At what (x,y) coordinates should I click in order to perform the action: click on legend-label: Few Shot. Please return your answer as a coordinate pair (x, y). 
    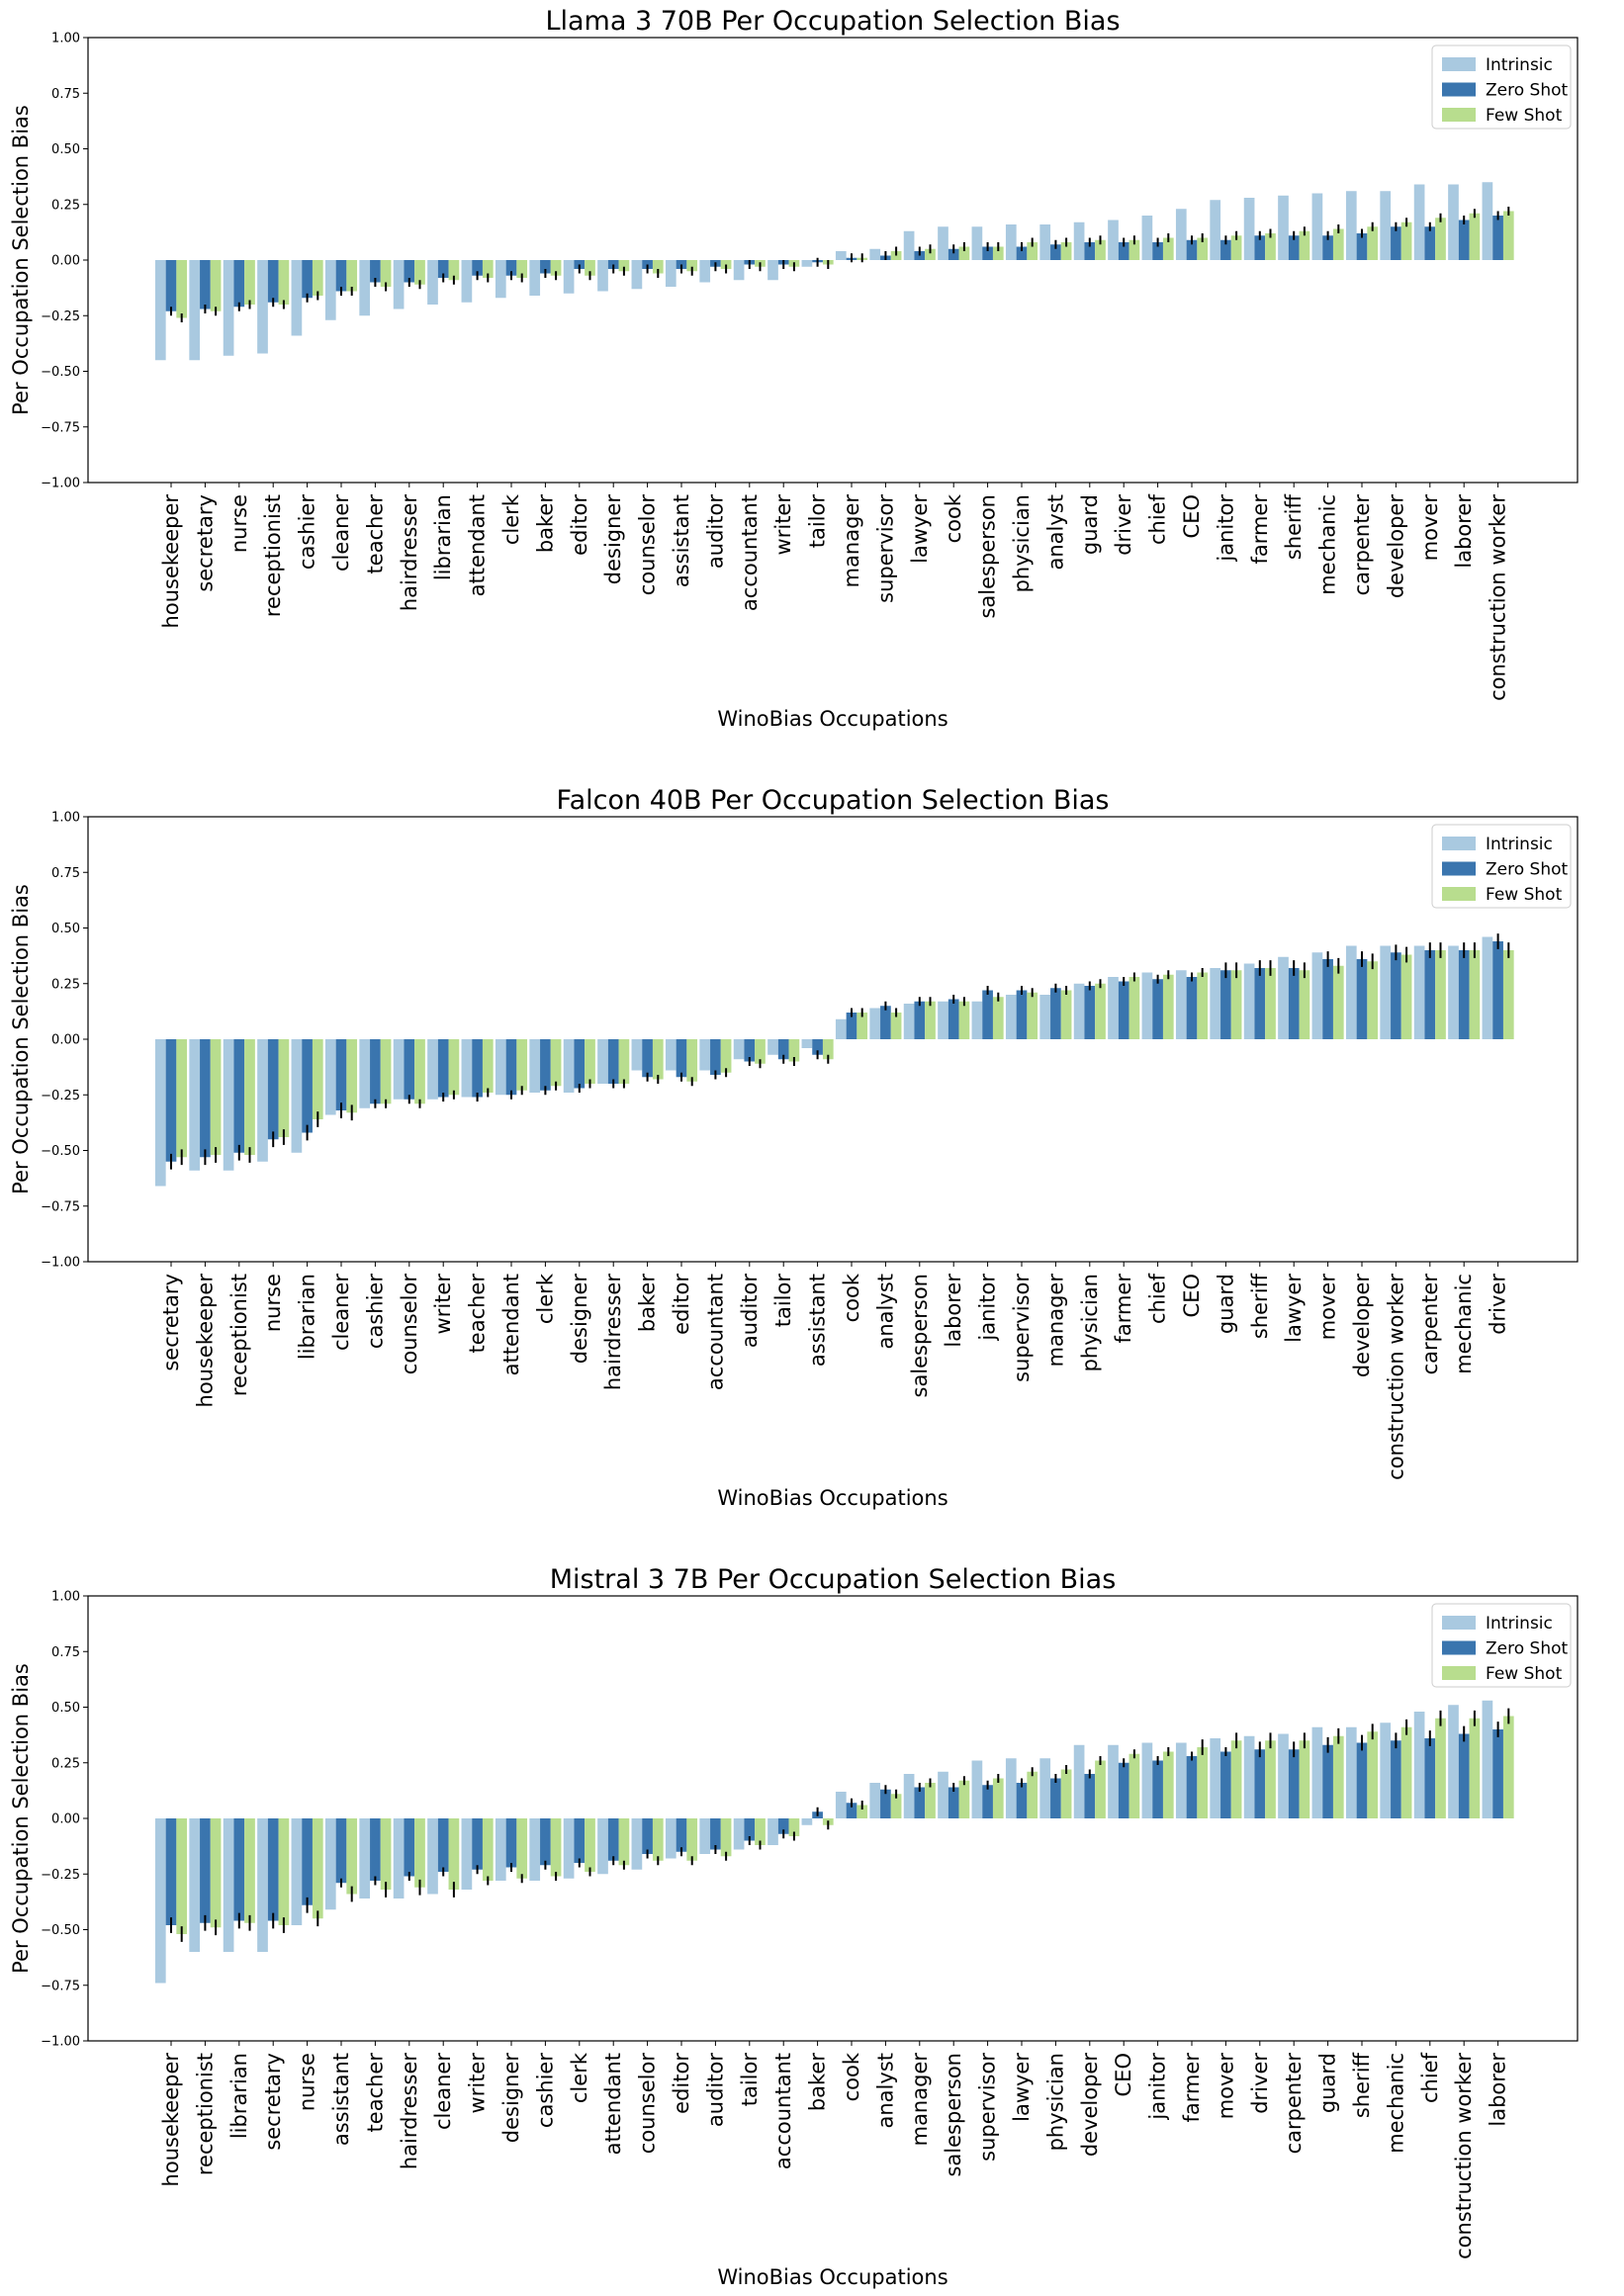
    Looking at the image, I should click on (1524, 116).